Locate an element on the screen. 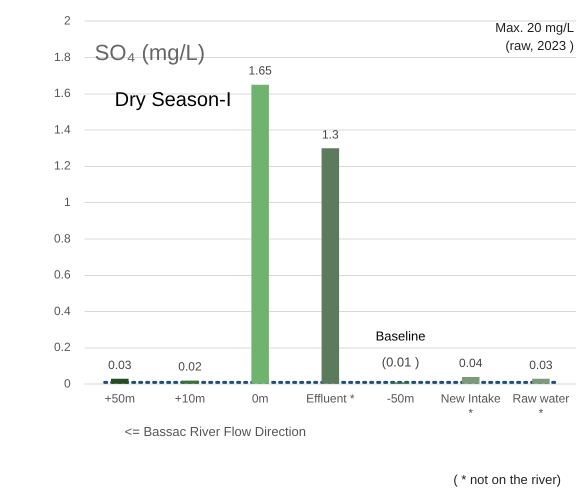 The width and height of the screenshot is (584, 491). y-tick-label: 1.8 is located at coordinates (62, 57).